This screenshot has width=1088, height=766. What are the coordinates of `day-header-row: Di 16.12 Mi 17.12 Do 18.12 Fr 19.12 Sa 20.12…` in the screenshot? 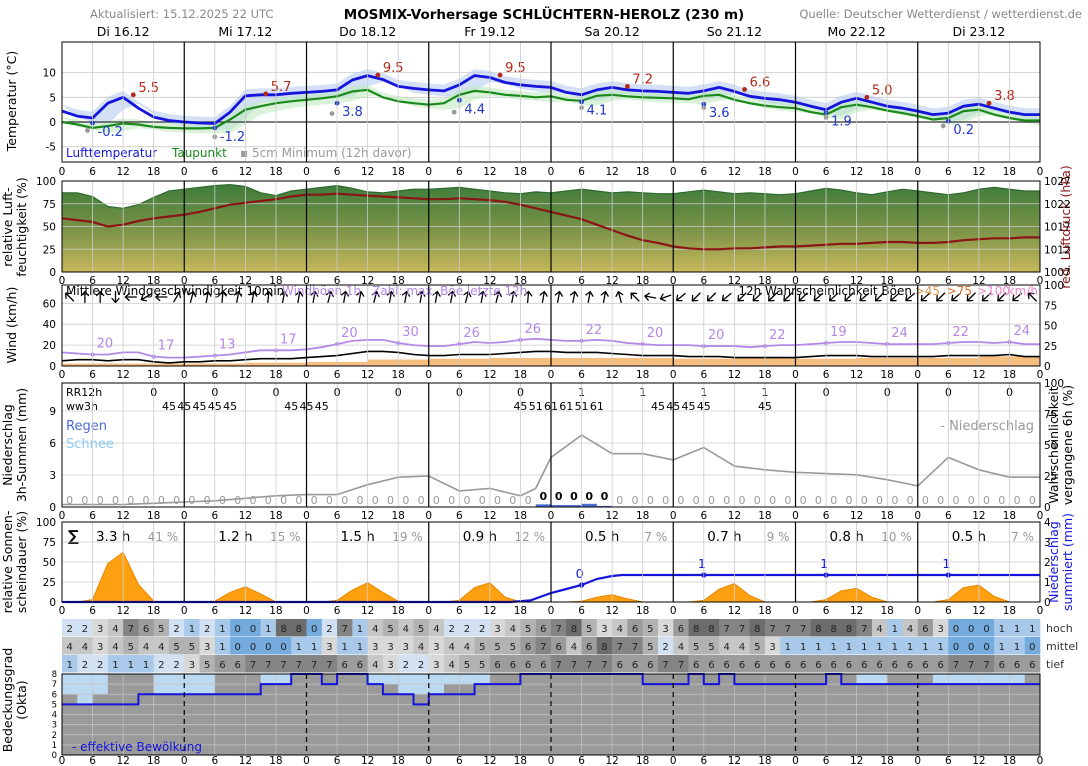 It's located at (551, 31).